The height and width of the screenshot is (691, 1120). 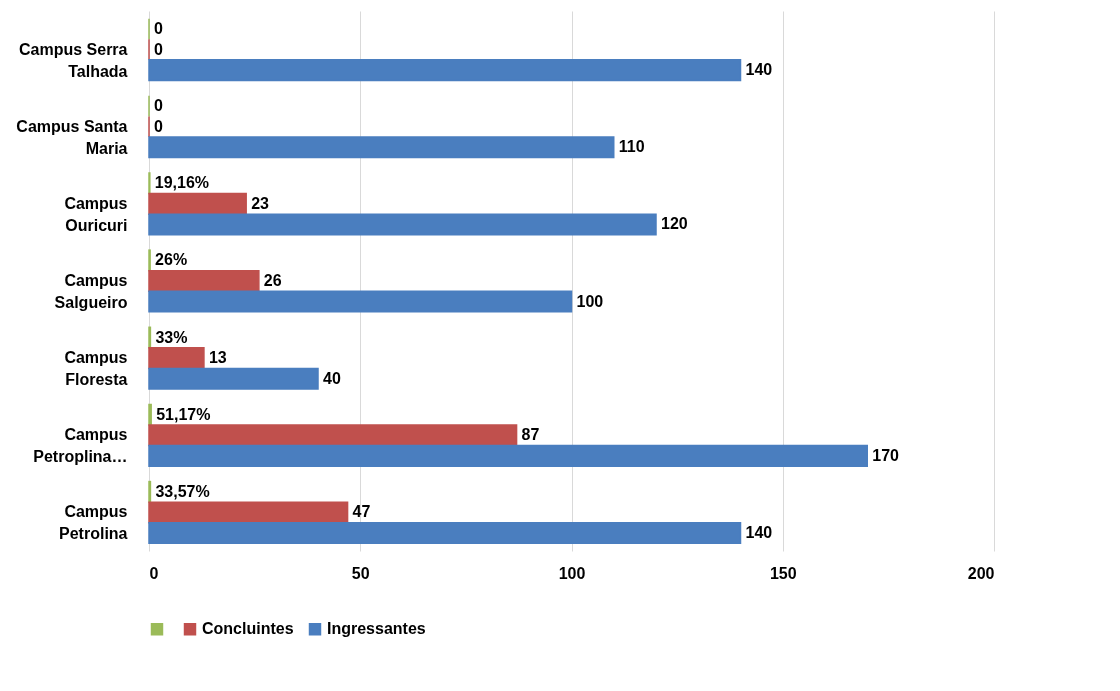 I want to click on y-tick-label: Campus Serra Talhada, so click(x=73, y=60).